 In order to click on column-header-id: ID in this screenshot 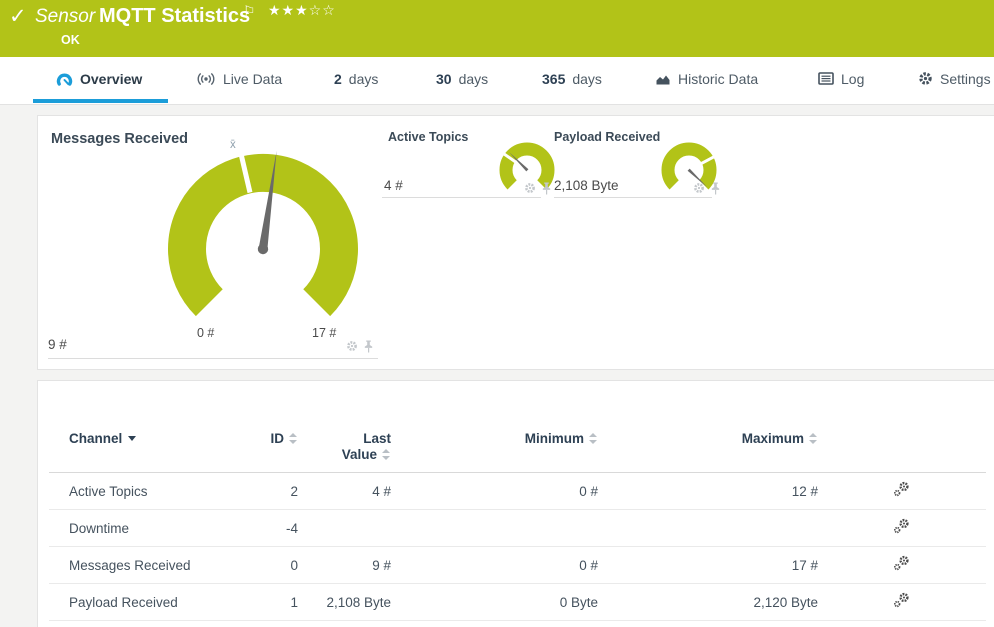, I will do `click(263, 439)`.